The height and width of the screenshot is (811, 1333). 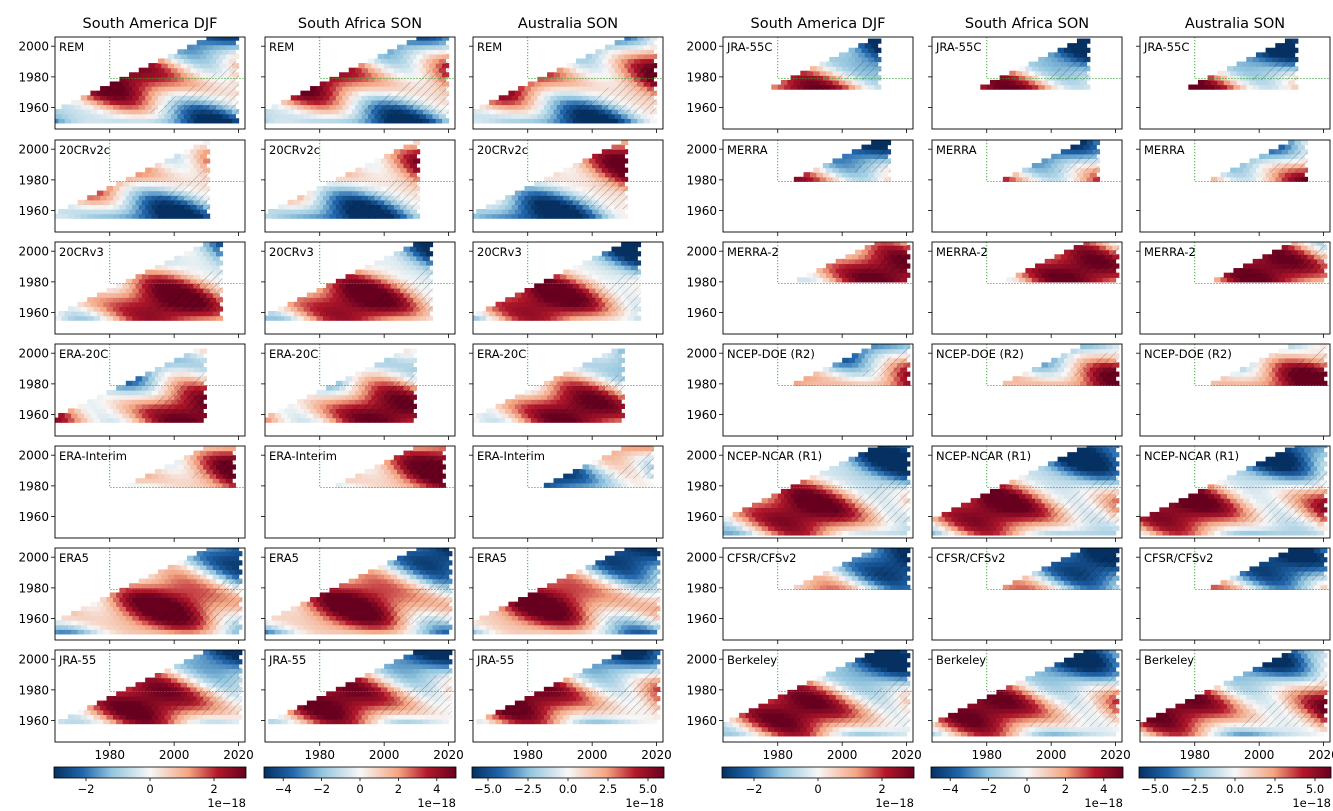 What do you see at coordinates (33, 486) in the screenshot?
I see `y-tick-label: 1980` at bounding box center [33, 486].